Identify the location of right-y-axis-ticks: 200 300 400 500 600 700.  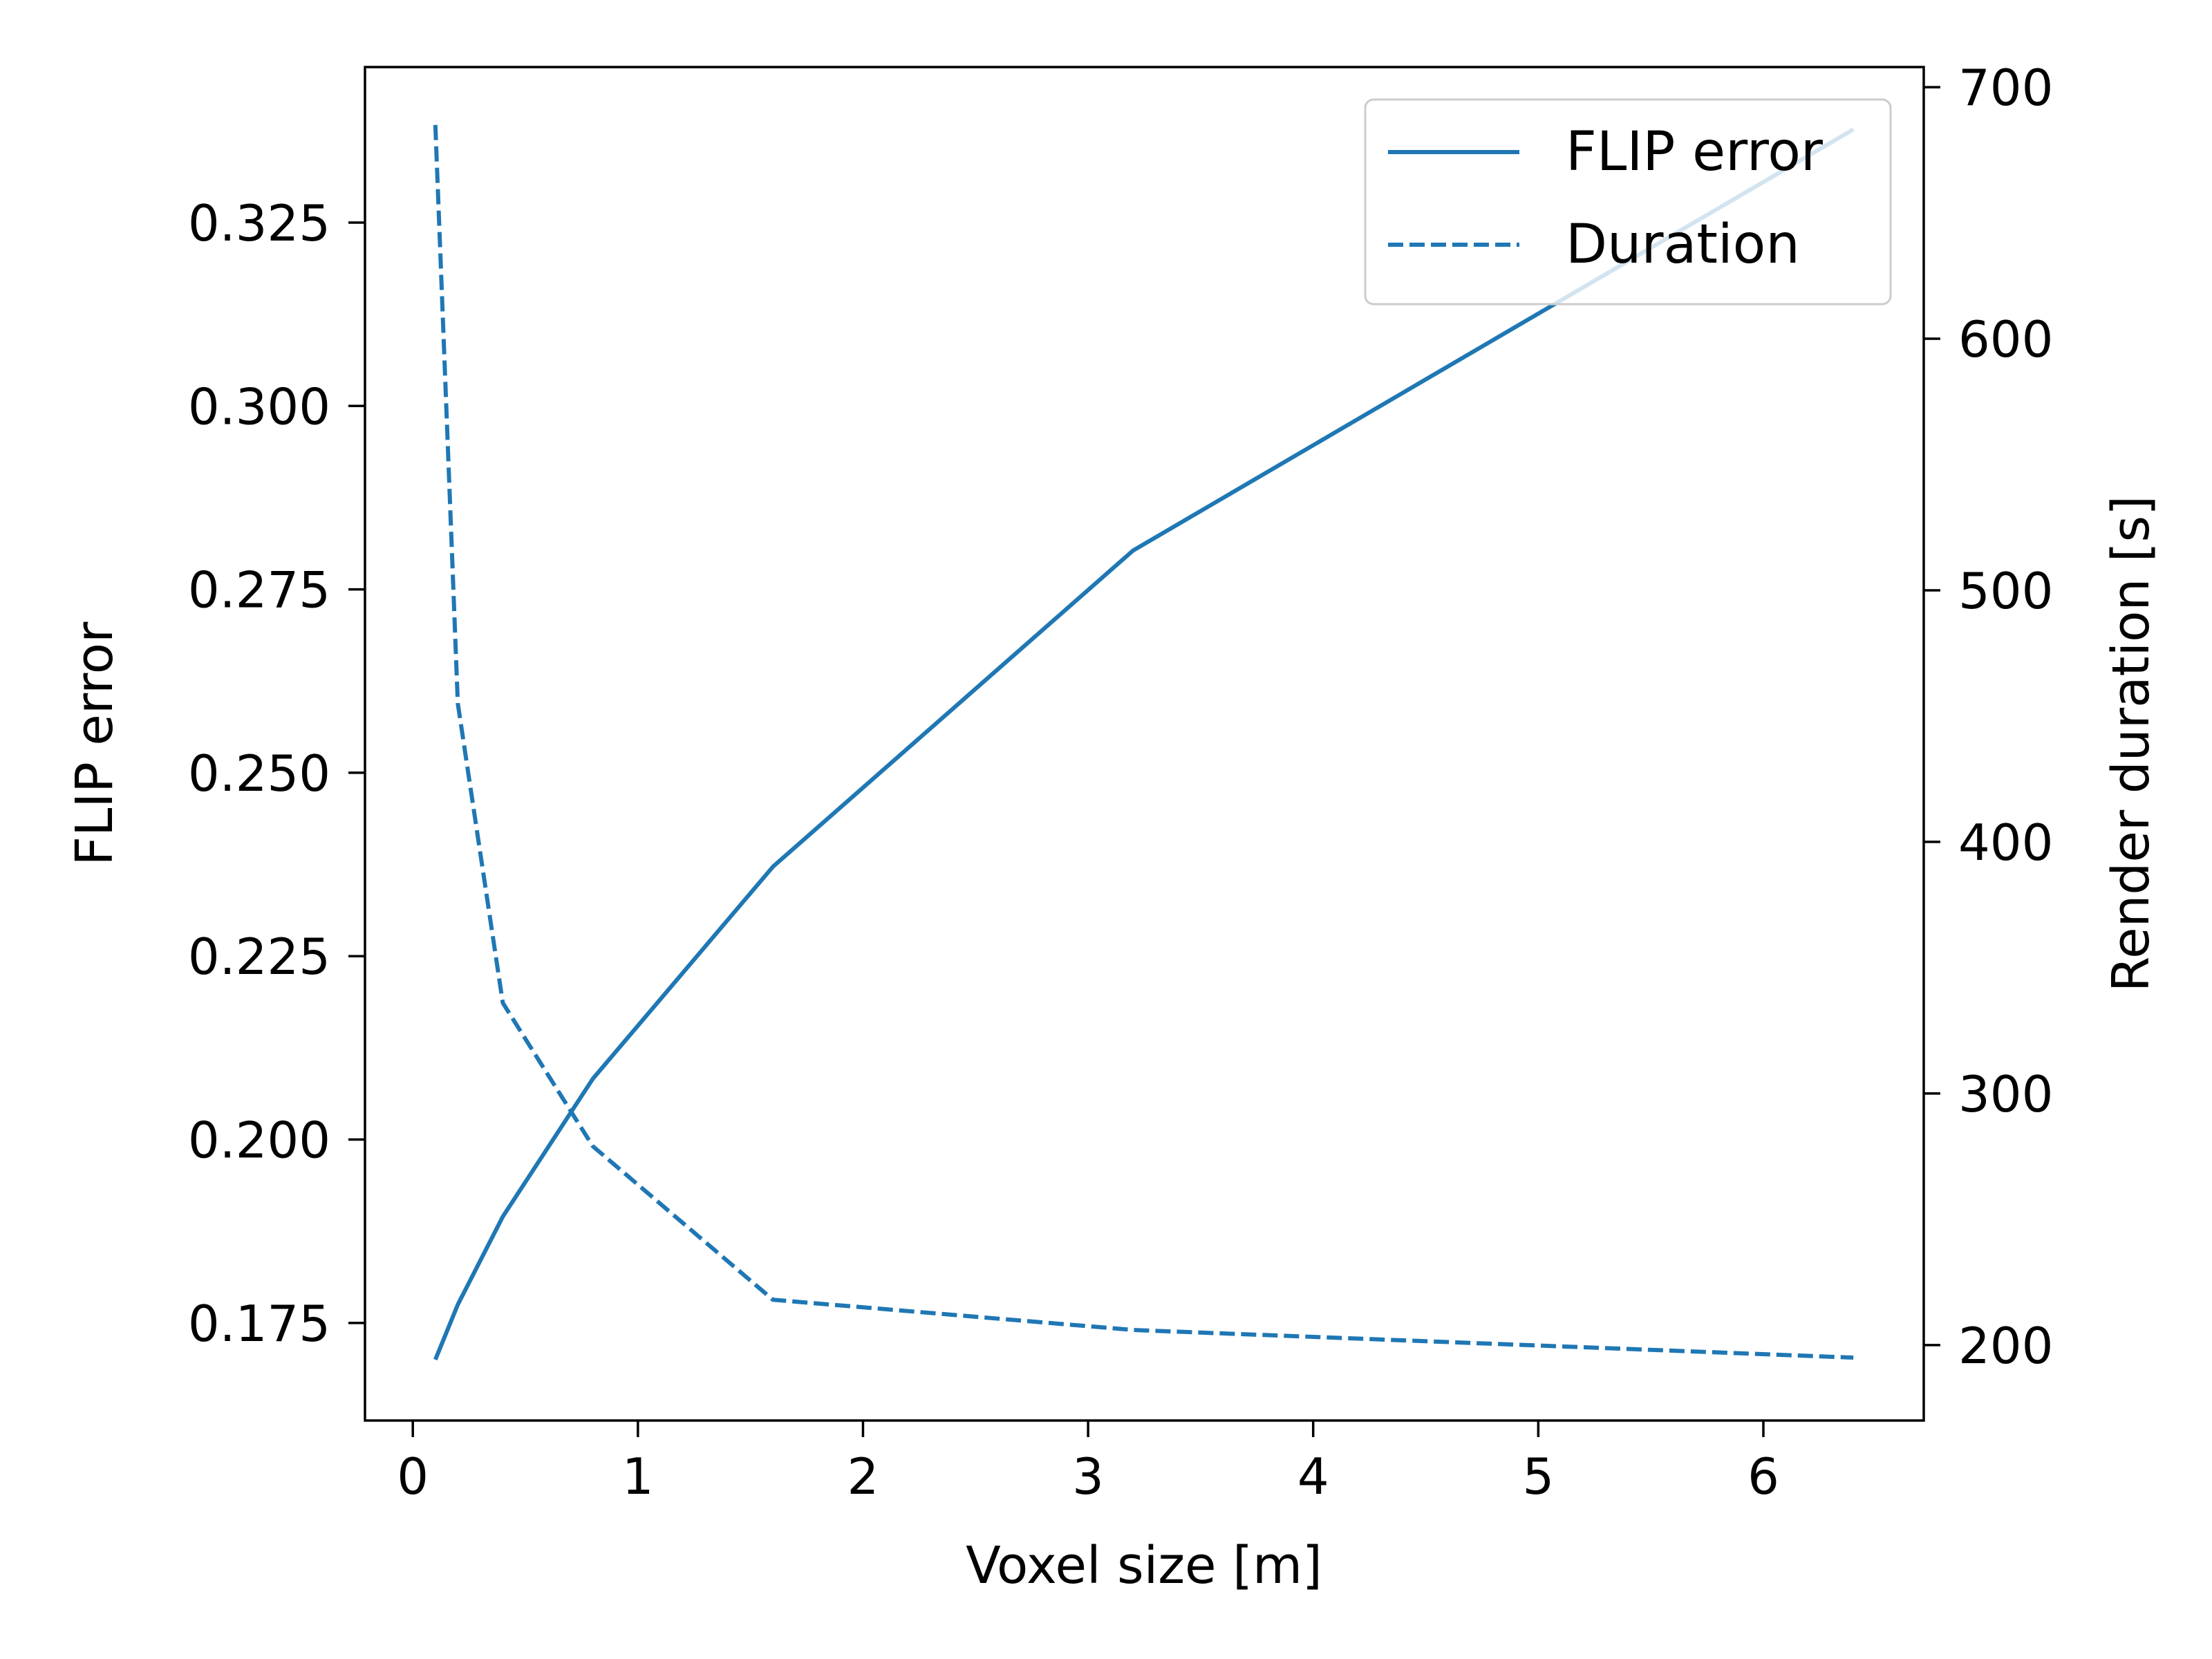
(1989, 717).